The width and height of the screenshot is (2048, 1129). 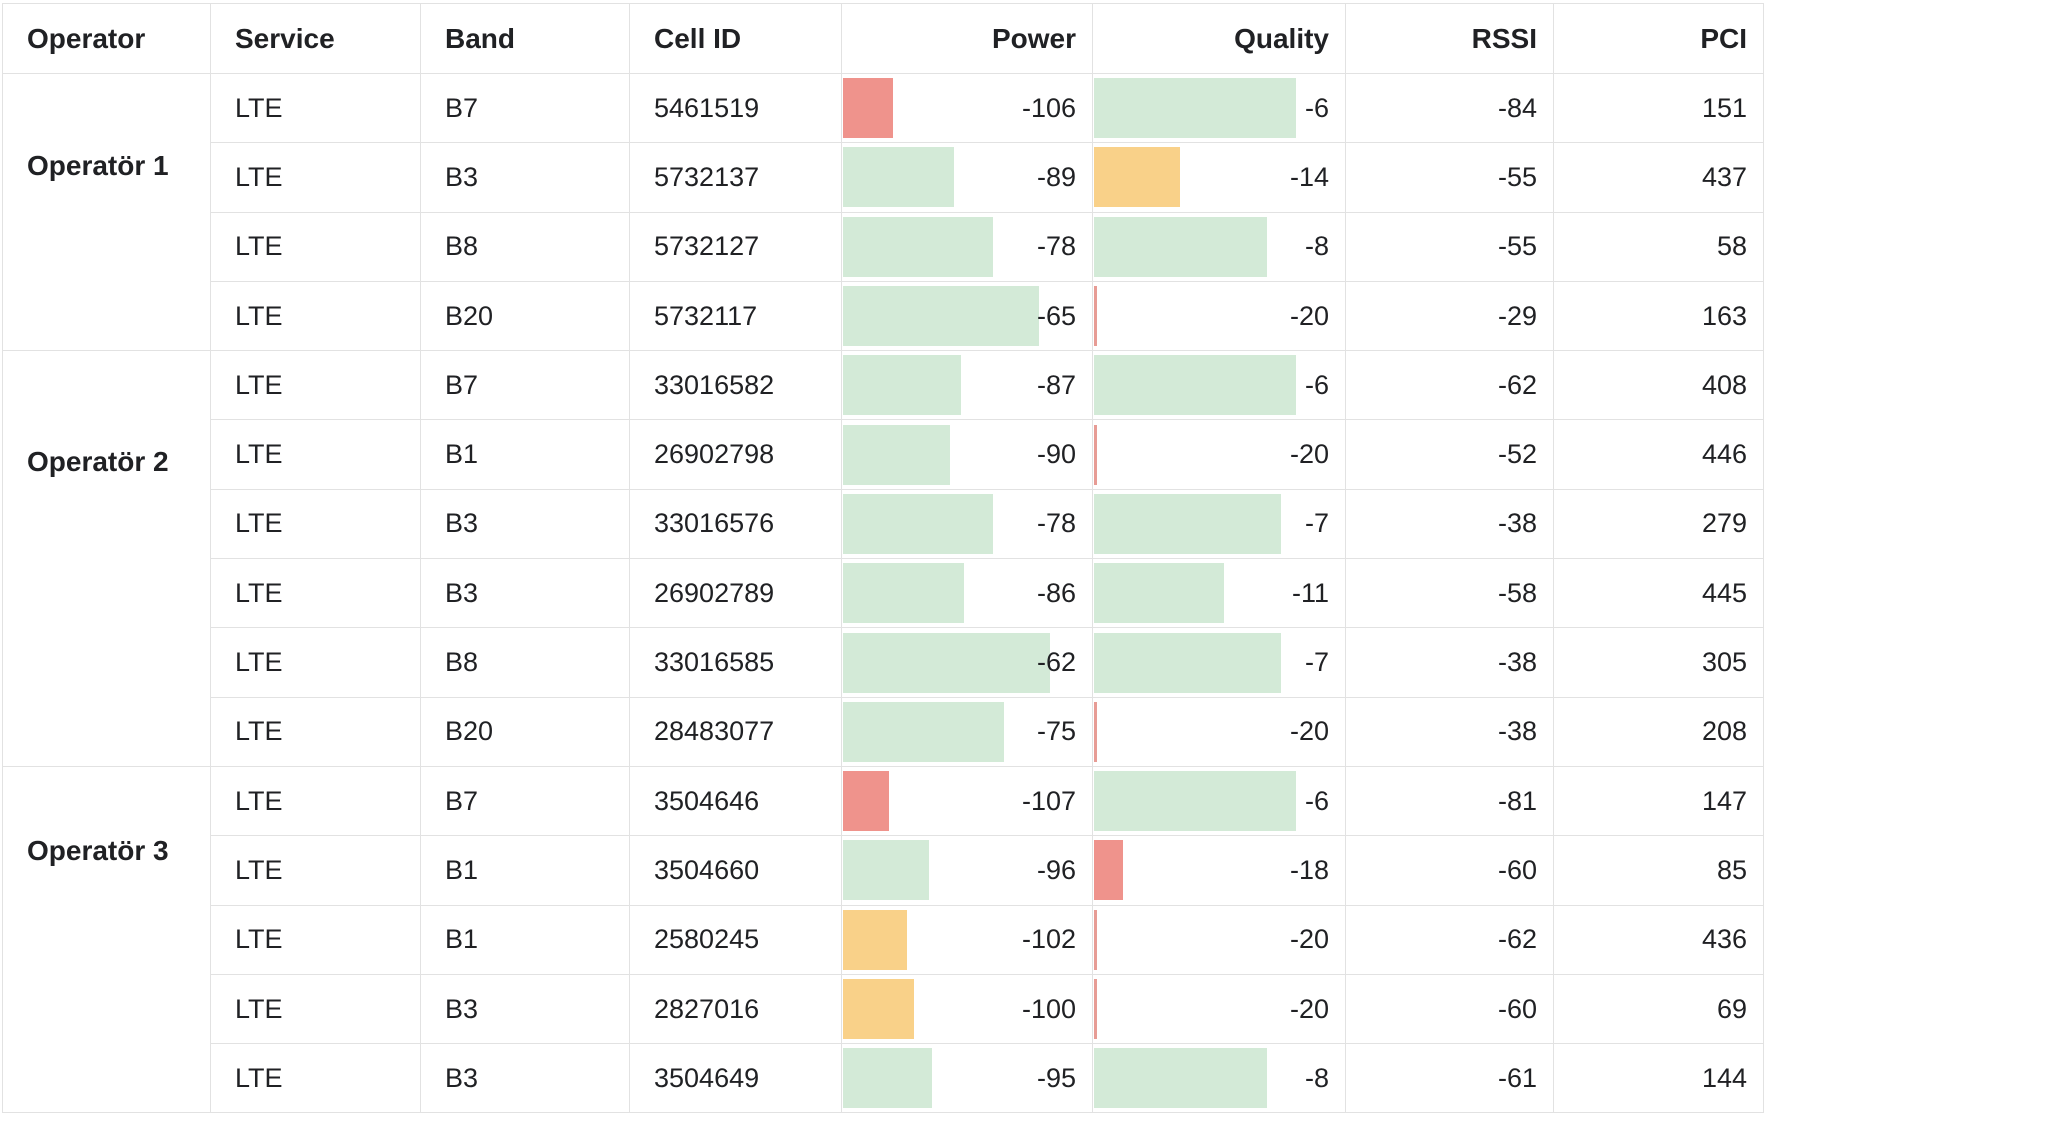 I want to click on table-row: LTE B1 2580245 -102 -20 -62 436, so click(x=883, y=939).